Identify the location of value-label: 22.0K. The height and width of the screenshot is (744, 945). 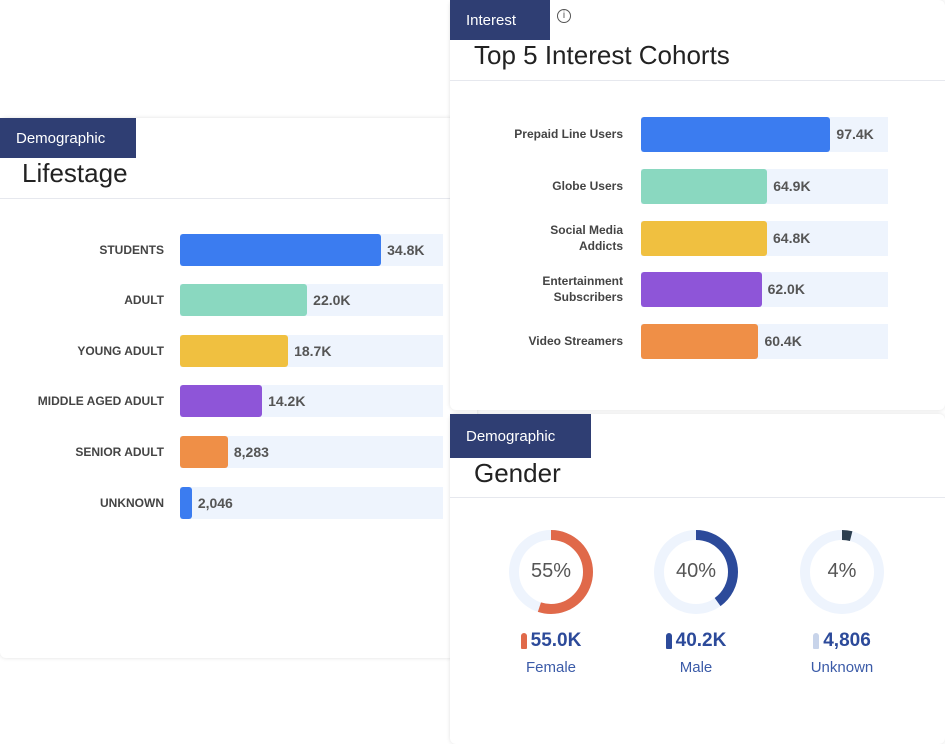
(332, 300).